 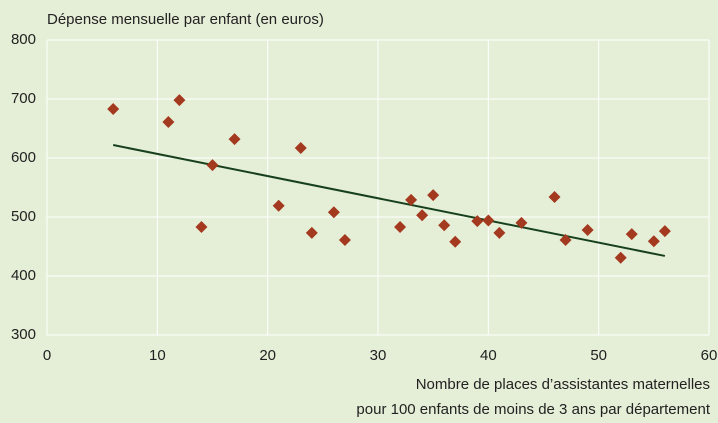 What do you see at coordinates (267, 355) in the screenshot?
I see `x-tick-label: 20` at bounding box center [267, 355].